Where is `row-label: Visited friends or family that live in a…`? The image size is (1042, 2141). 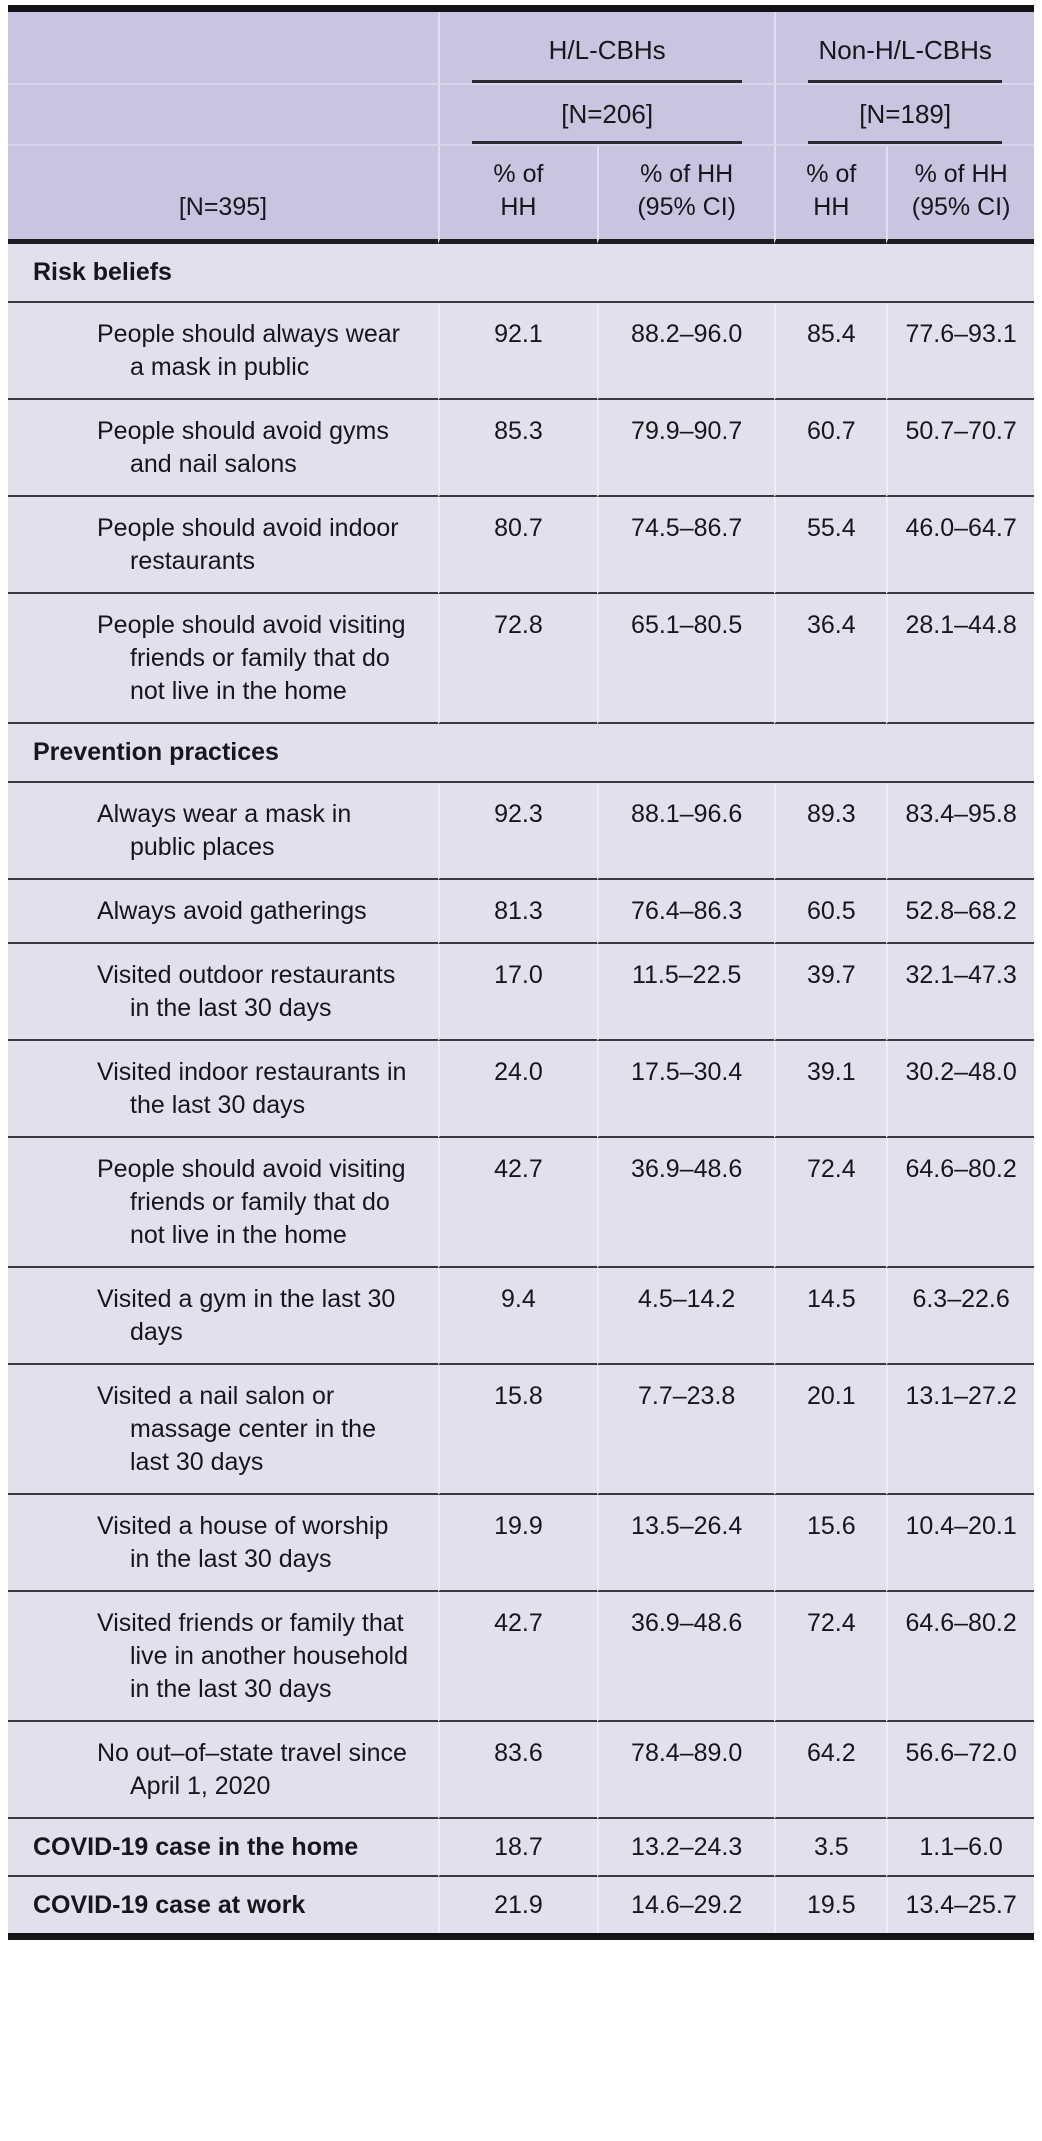 row-label: Visited friends or family that live in a… is located at coordinates (223, 1657).